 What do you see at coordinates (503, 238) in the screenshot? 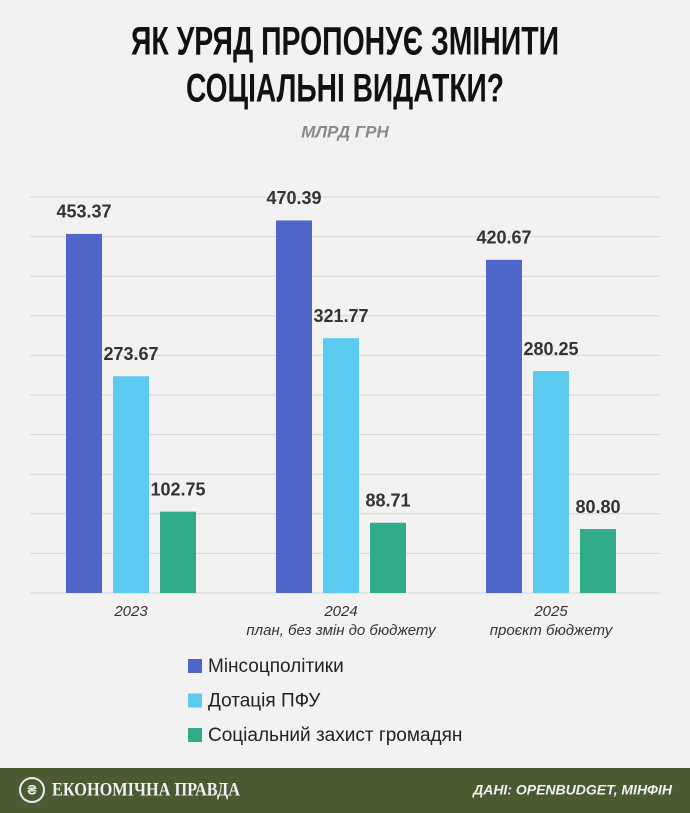
I see `value-label: 420.67` at bounding box center [503, 238].